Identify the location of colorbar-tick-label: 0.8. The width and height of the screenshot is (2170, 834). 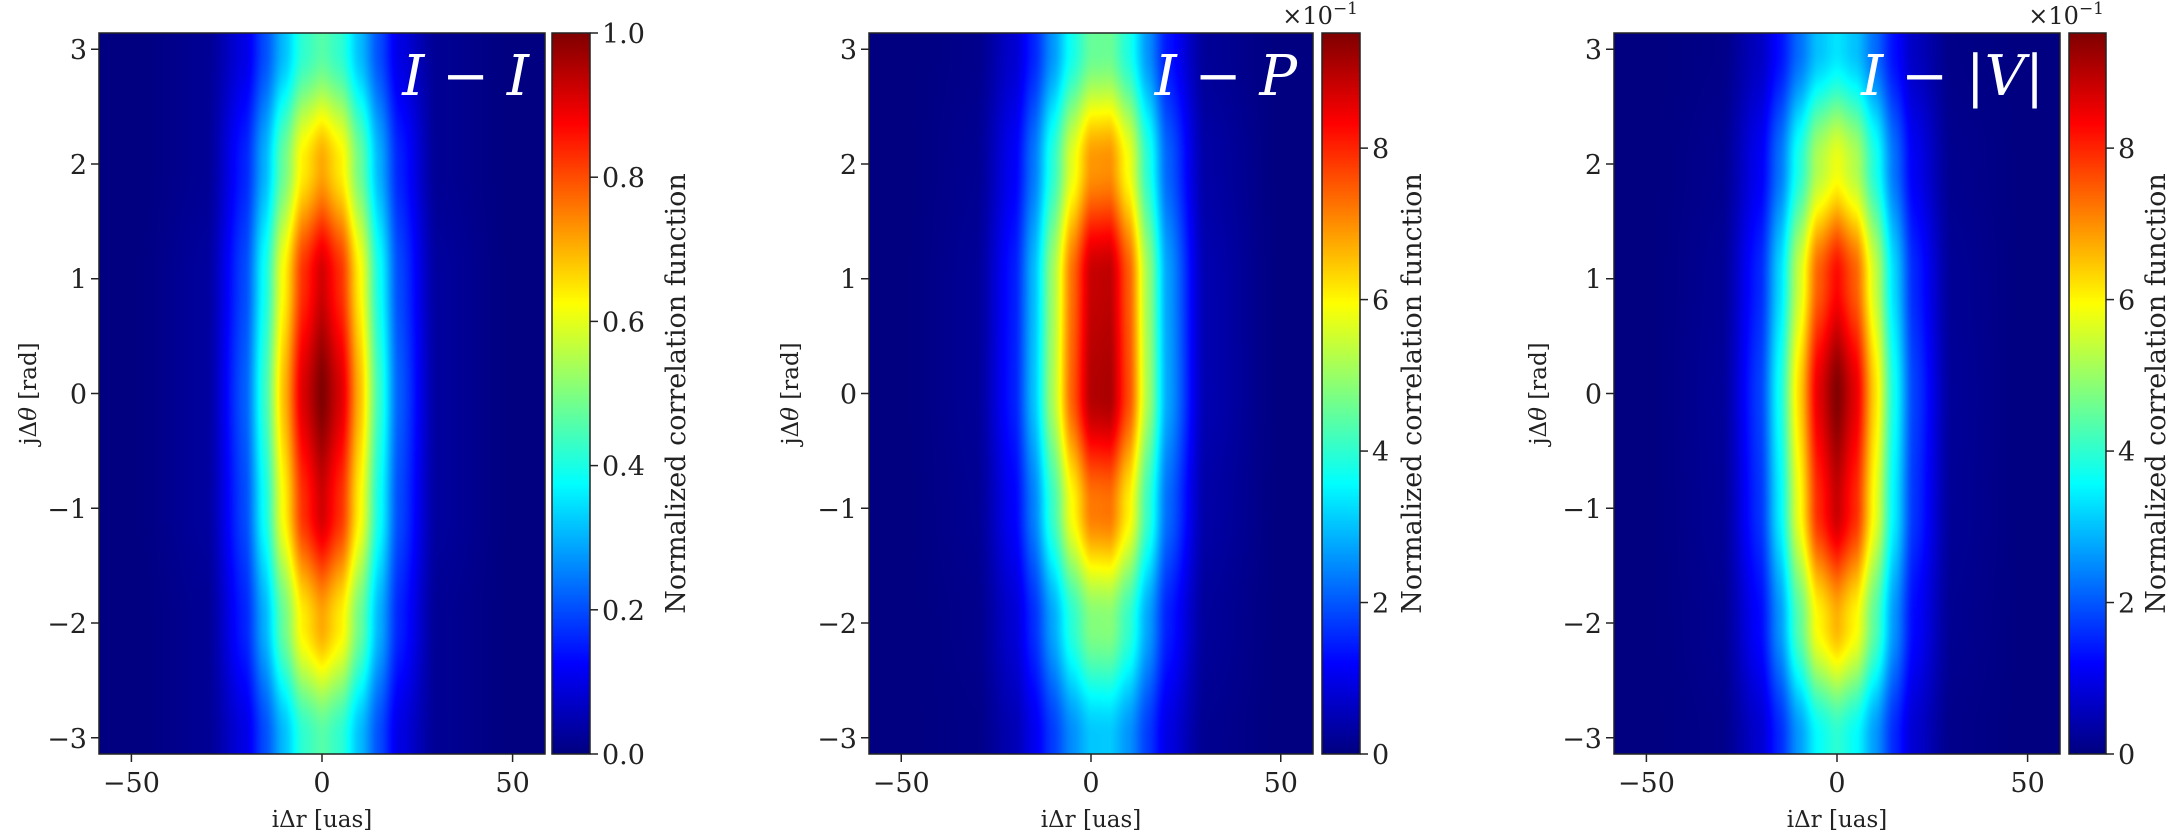
(623, 178).